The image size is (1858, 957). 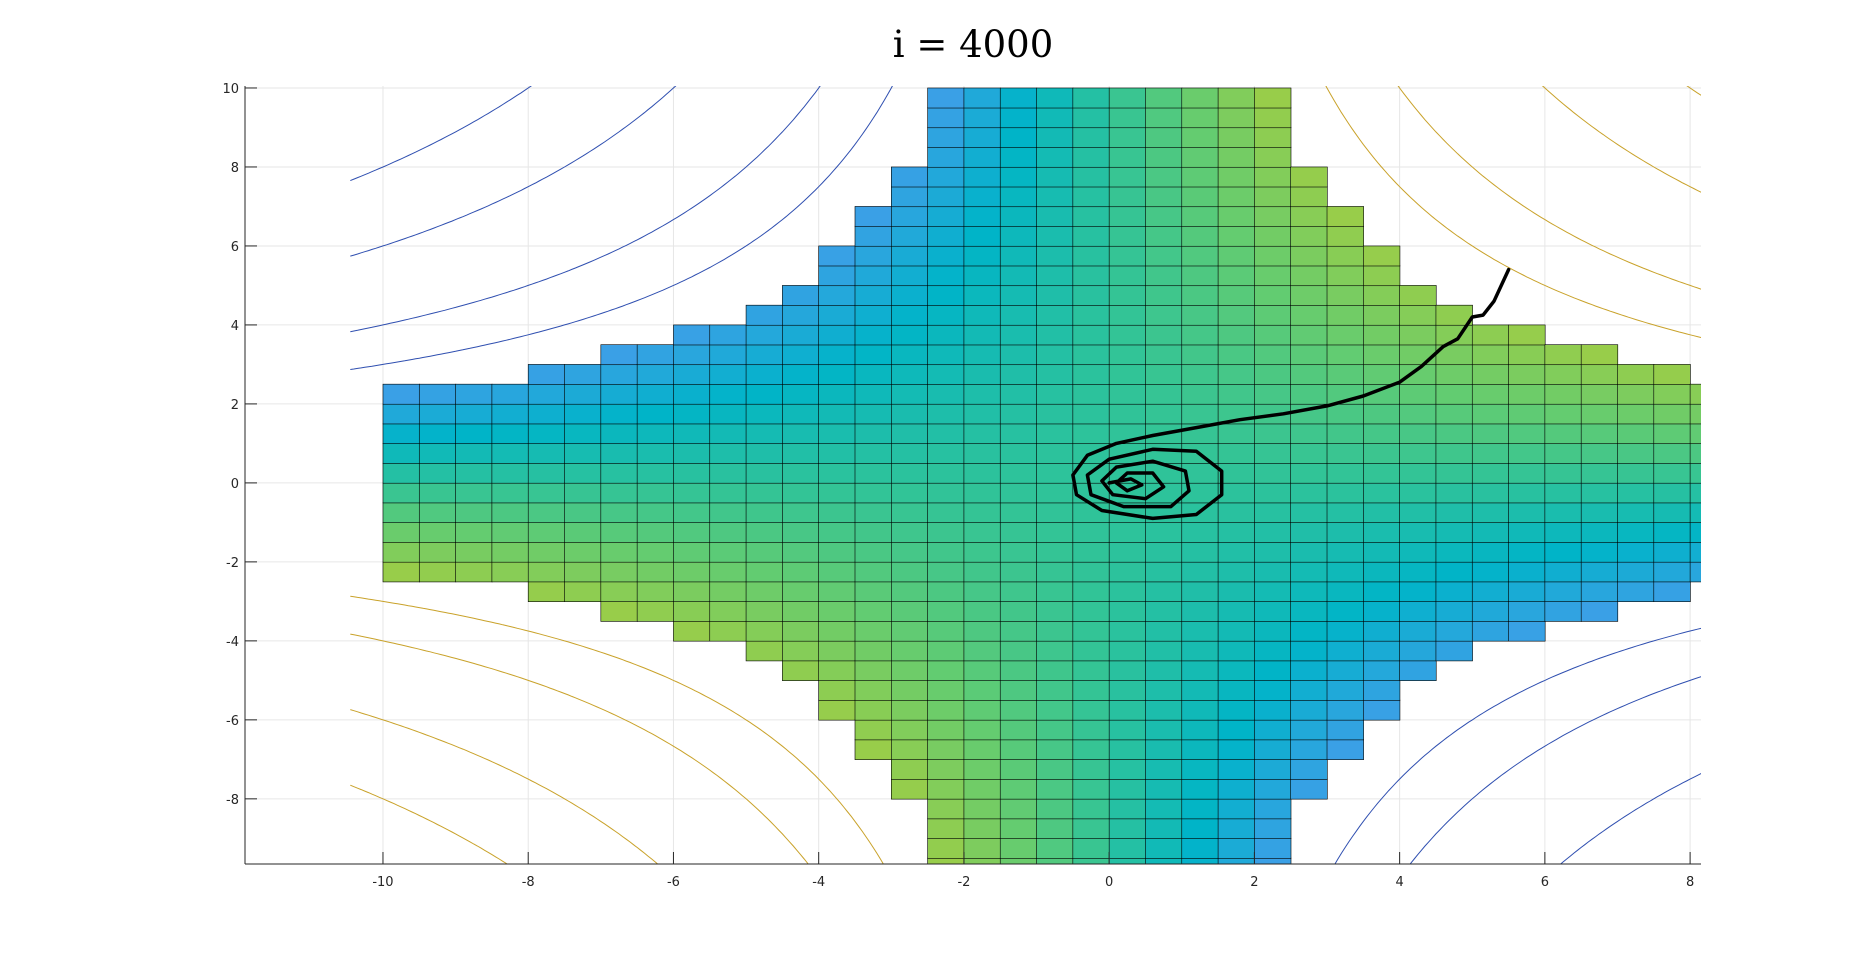 I want to click on contour-line, so click(x=1630, y=818).